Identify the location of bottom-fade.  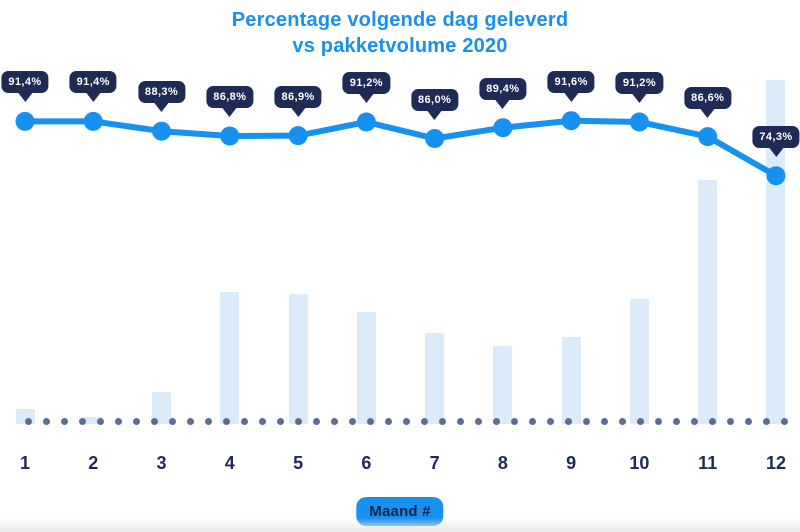
(400, 525).